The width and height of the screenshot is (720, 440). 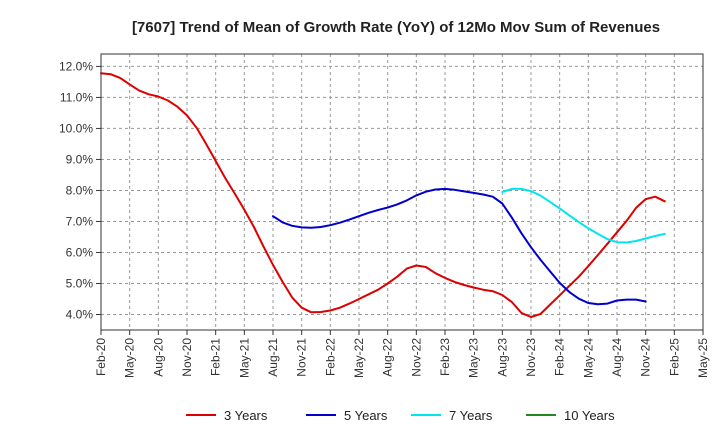 What do you see at coordinates (187, 357) in the screenshot?
I see `x-tick-label: Nov-20` at bounding box center [187, 357].